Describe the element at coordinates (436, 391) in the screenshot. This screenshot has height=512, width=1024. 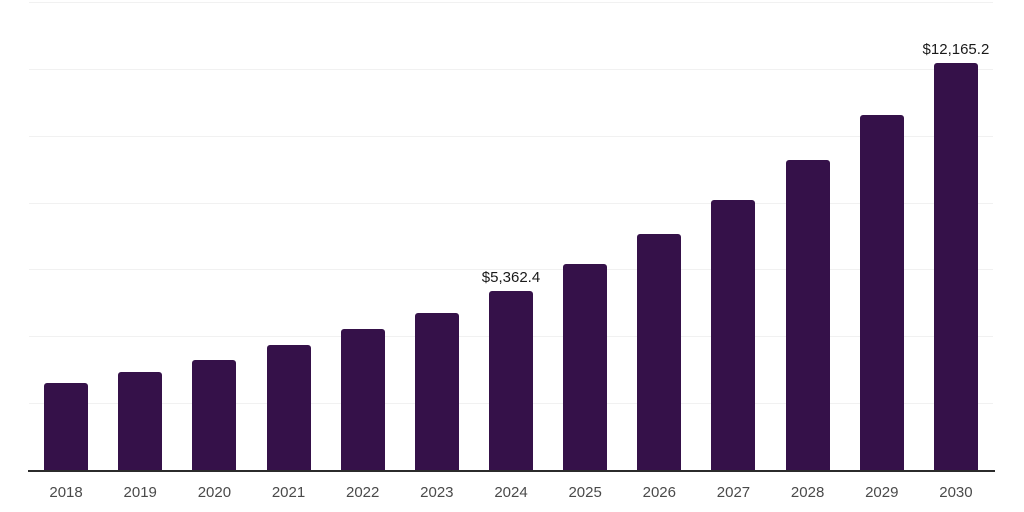
I see `bar-2023` at that location.